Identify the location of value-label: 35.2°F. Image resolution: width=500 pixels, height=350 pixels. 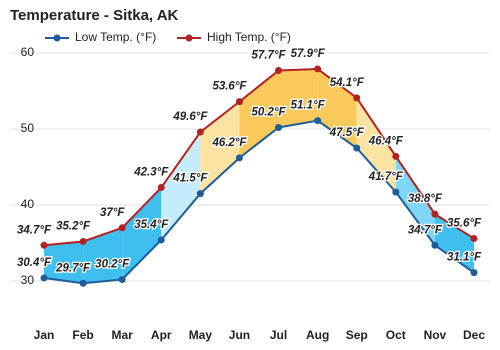
(73, 227).